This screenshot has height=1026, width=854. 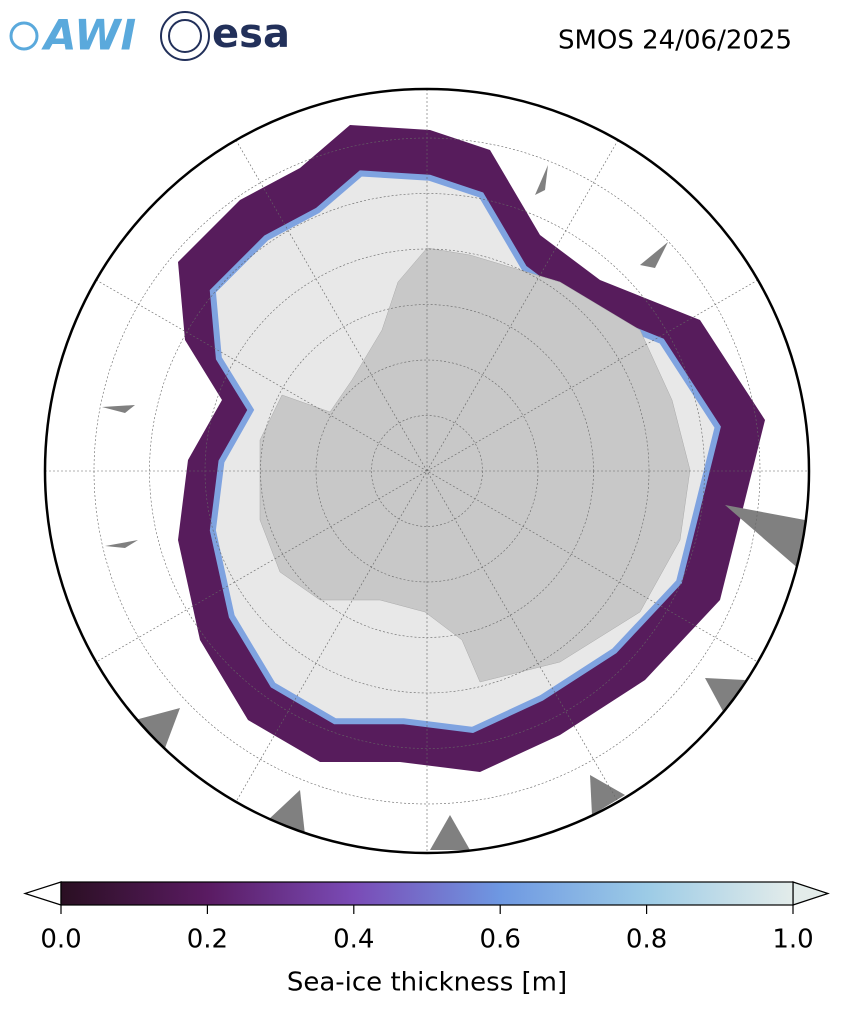 I want to click on awi-logo: AWI, so click(x=72, y=35).